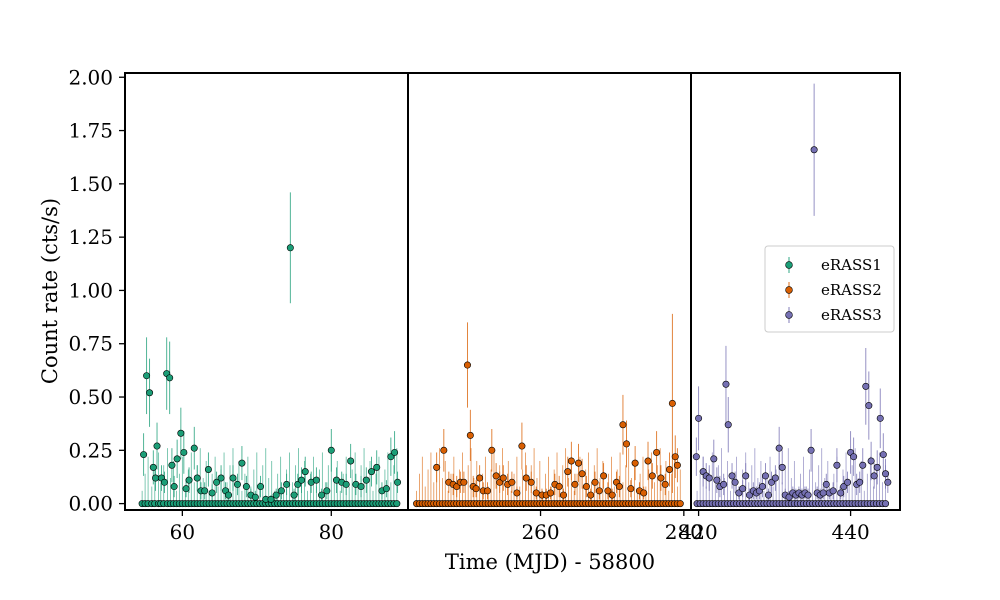 The height and width of the screenshot is (600, 1000). Describe the element at coordinates (90, 77) in the screenshot. I see `y-tick-label: 2.00` at that location.